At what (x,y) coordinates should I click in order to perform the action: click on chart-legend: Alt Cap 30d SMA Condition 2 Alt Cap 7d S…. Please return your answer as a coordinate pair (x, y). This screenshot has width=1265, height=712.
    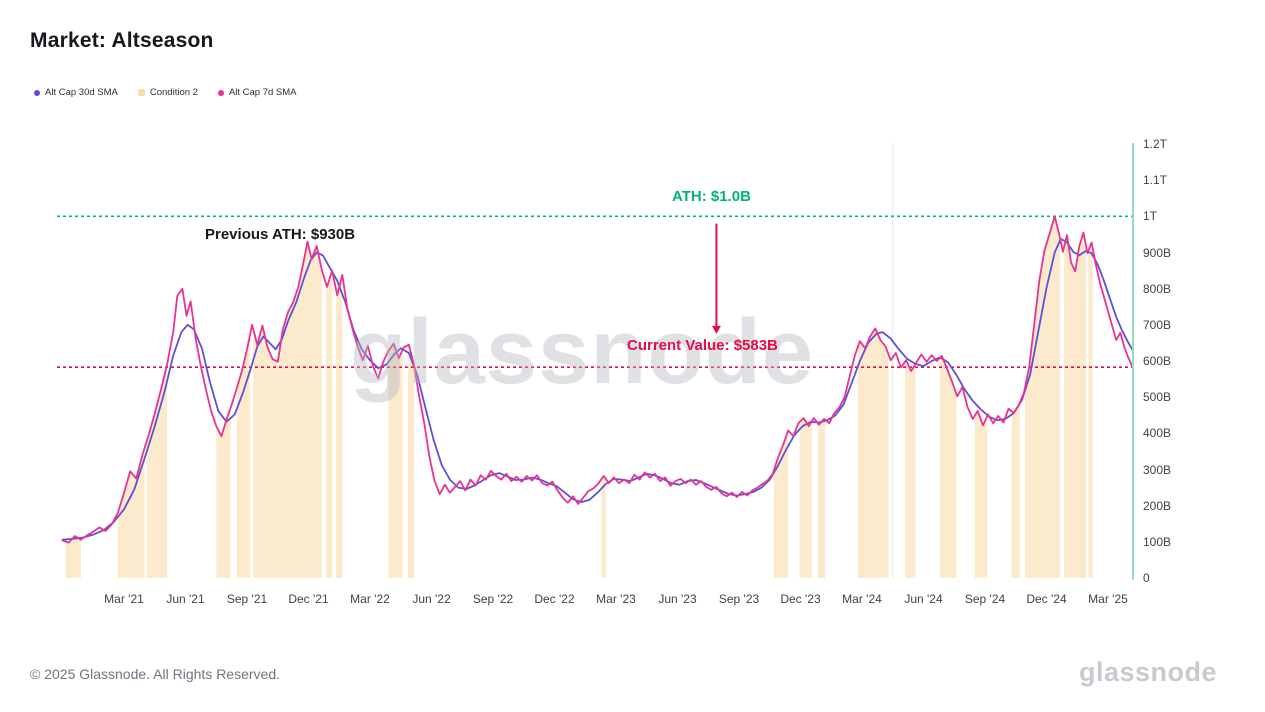
    Looking at the image, I should click on (165, 92).